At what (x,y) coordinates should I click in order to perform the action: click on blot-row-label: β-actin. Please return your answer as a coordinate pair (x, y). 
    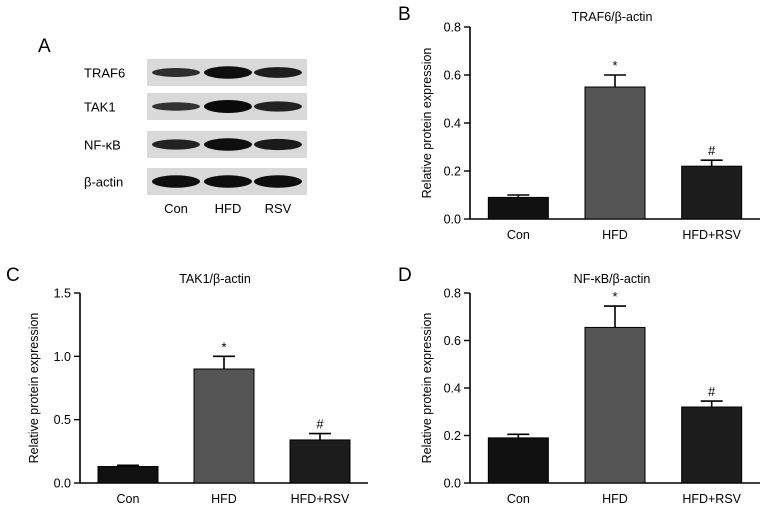
    Looking at the image, I should click on (103, 182).